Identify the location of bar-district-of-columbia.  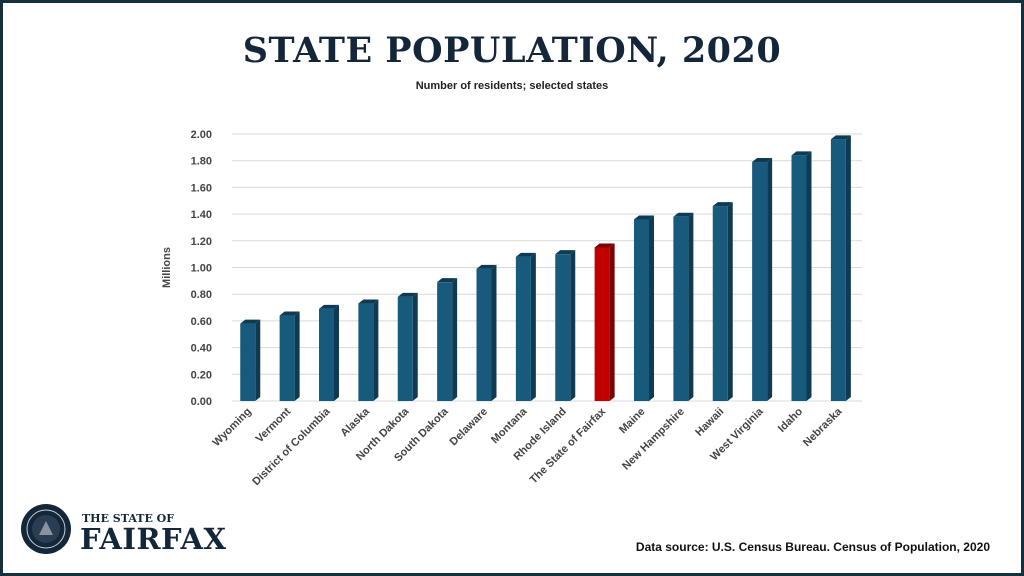
(329, 352).